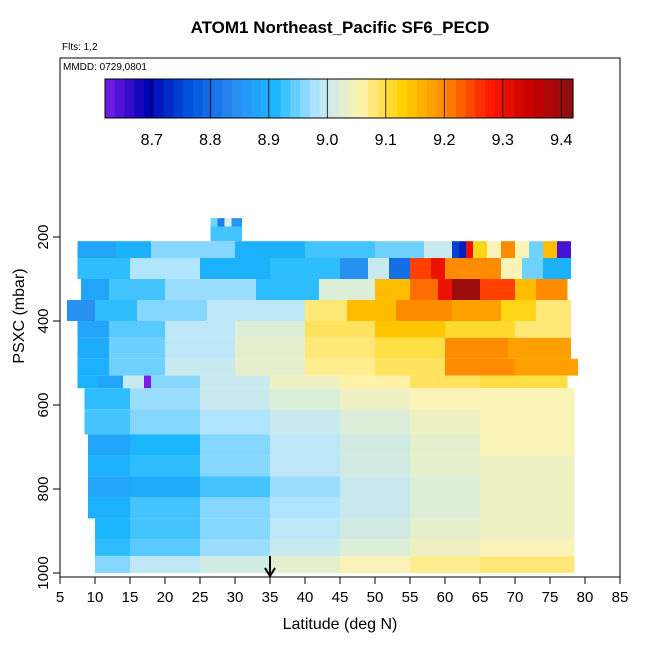  What do you see at coordinates (585, 597) in the screenshot?
I see `x-tick-label: 80` at bounding box center [585, 597].